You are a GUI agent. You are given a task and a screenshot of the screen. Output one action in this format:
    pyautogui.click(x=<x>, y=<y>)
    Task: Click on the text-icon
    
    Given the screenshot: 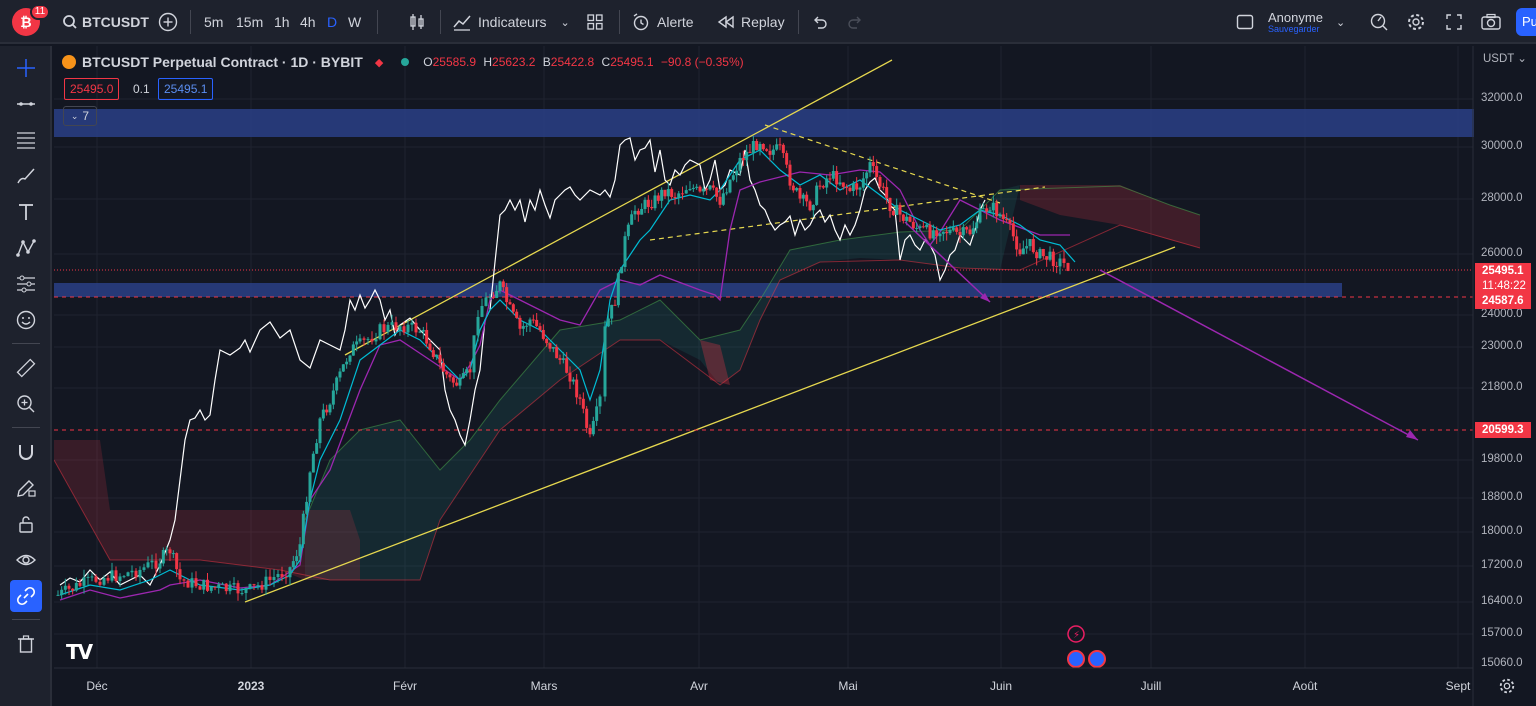 What is the action you would take?
    pyautogui.click(x=26, y=212)
    